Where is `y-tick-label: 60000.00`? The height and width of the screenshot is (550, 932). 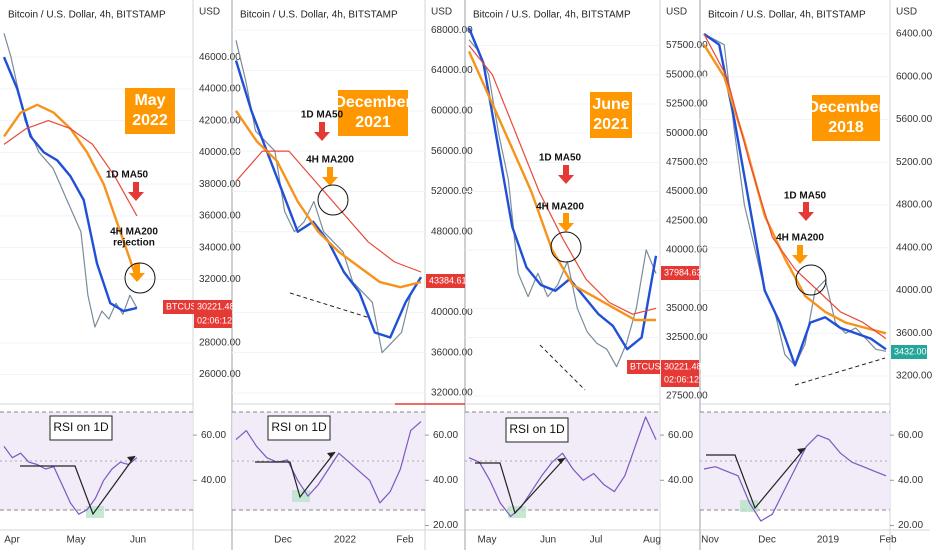
y-tick-label: 60000.00 is located at coordinates (452, 110).